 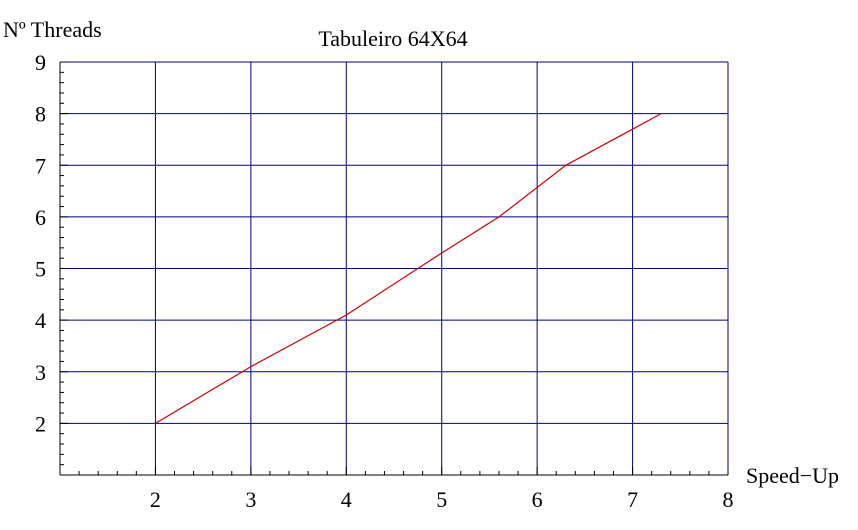 What do you see at coordinates (346, 499) in the screenshot?
I see `x-tick-label: 4` at bounding box center [346, 499].